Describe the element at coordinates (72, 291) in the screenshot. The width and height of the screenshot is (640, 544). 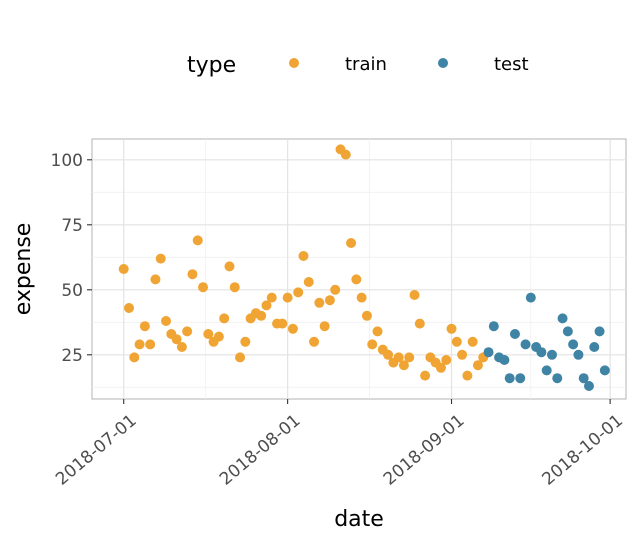
I see `y-tick-label: 50` at that location.